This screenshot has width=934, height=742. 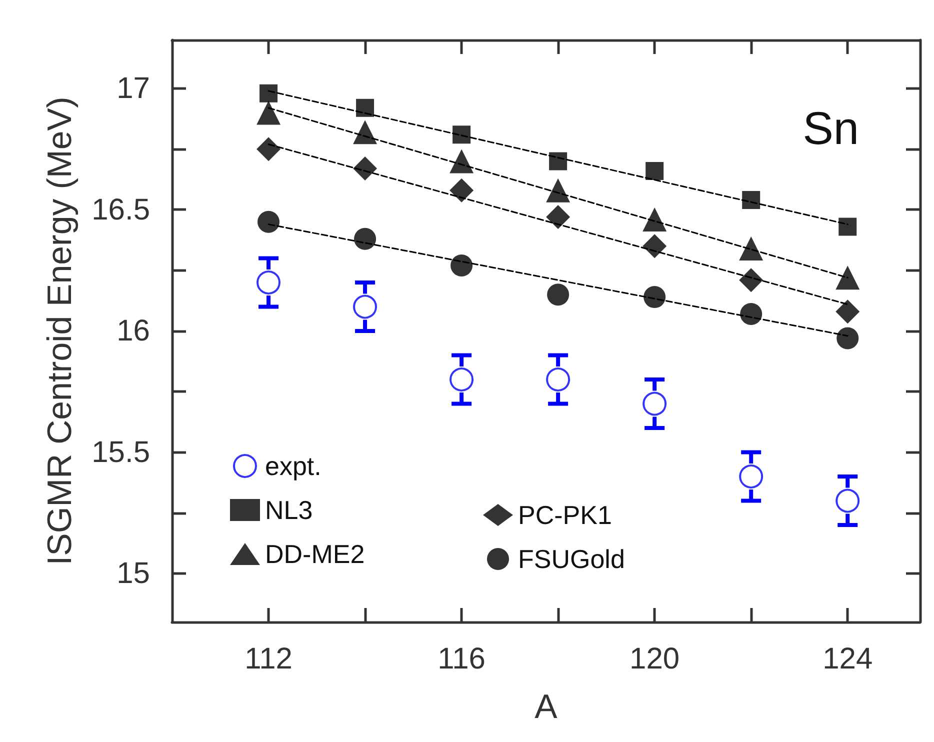 I want to click on y-tick-label: 16.5, so click(x=121, y=209).